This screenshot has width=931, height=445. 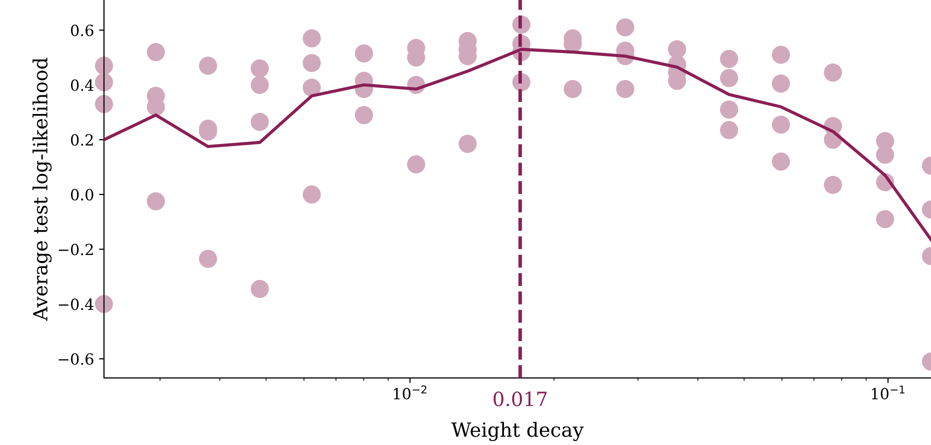 What do you see at coordinates (82, 30) in the screenshot?
I see `y-tick-label: 0.6` at bounding box center [82, 30].